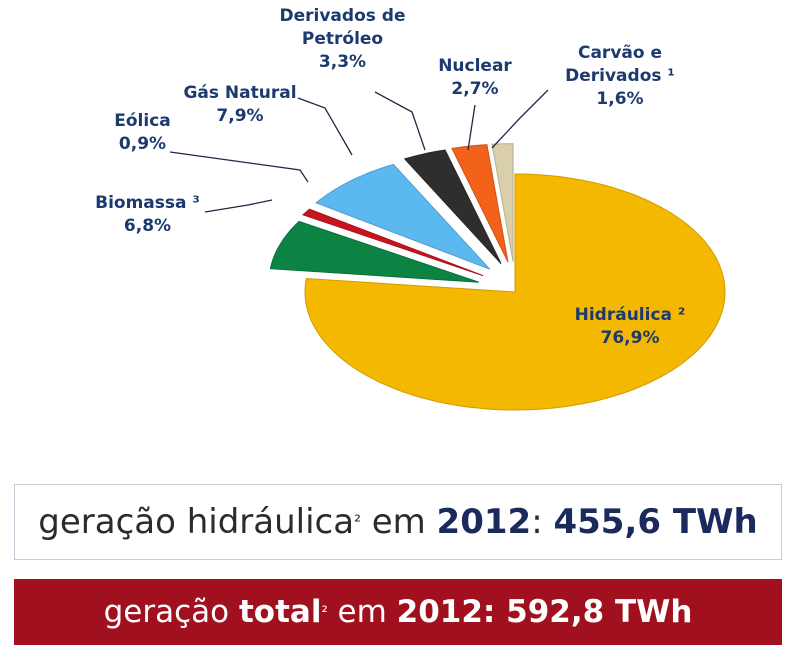 The width and height of the screenshot is (790, 655). Describe the element at coordinates (475, 78) in the screenshot. I see `slice-label: Nuclear 2,7%` at that location.